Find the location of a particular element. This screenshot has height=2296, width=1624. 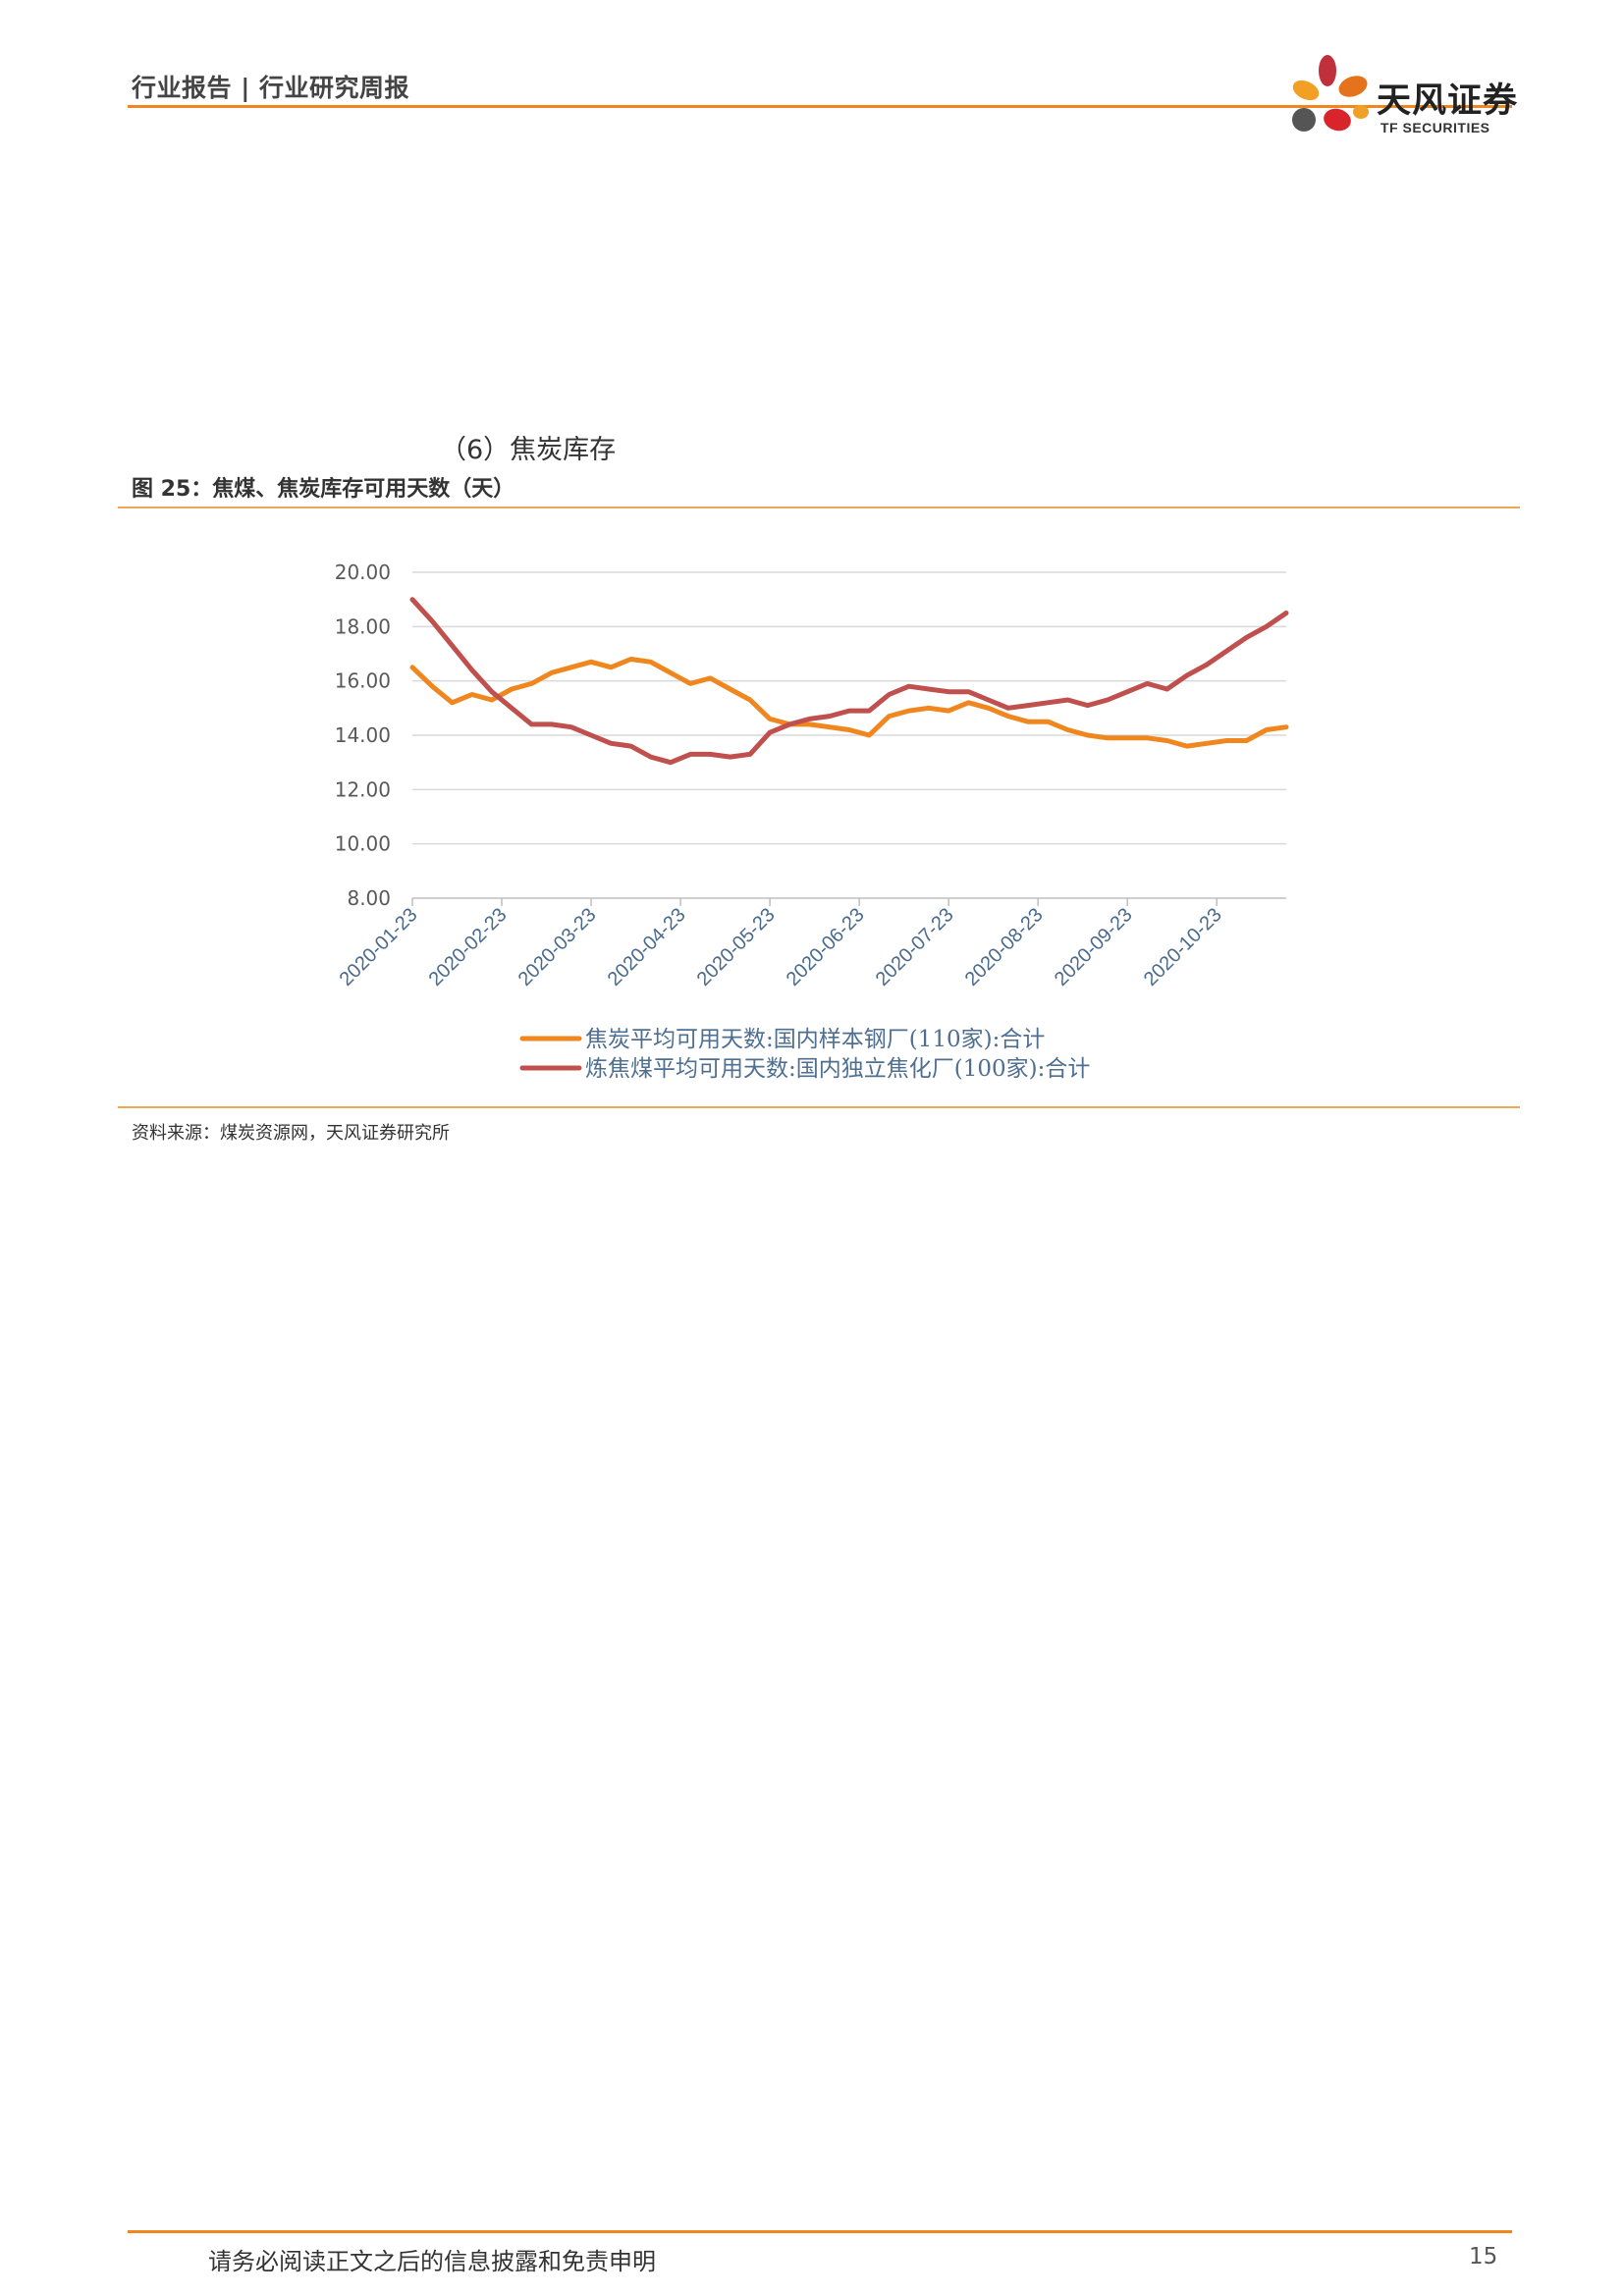

y-tick-label: 18.00 is located at coordinates (363, 626).